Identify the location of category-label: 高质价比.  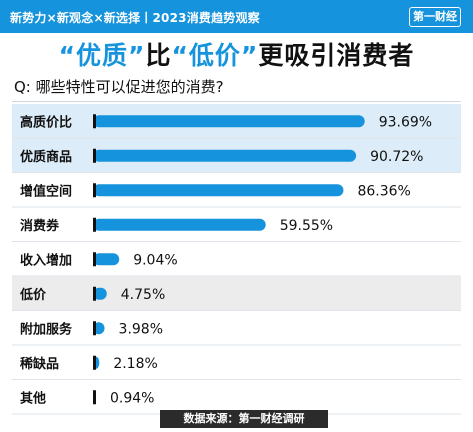
(46, 122).